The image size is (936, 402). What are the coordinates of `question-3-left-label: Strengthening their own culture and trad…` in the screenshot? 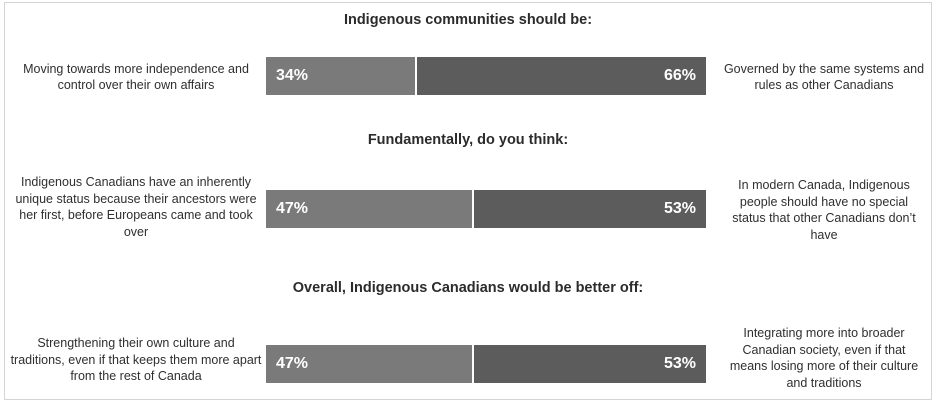 It's located at (136, 360).